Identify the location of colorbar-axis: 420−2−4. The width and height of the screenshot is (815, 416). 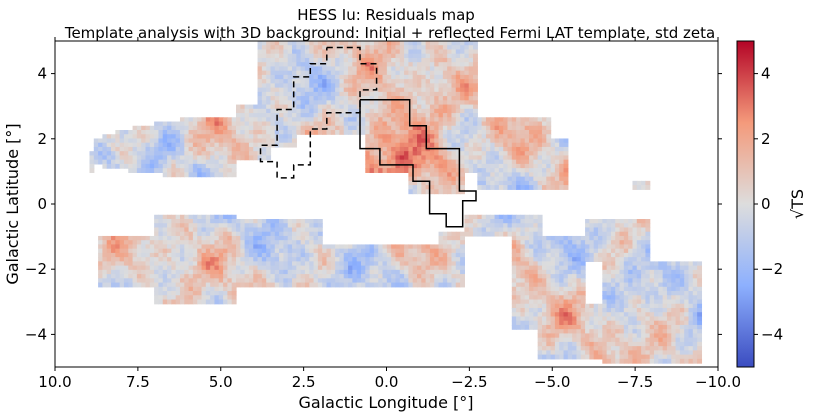
(768, 204).